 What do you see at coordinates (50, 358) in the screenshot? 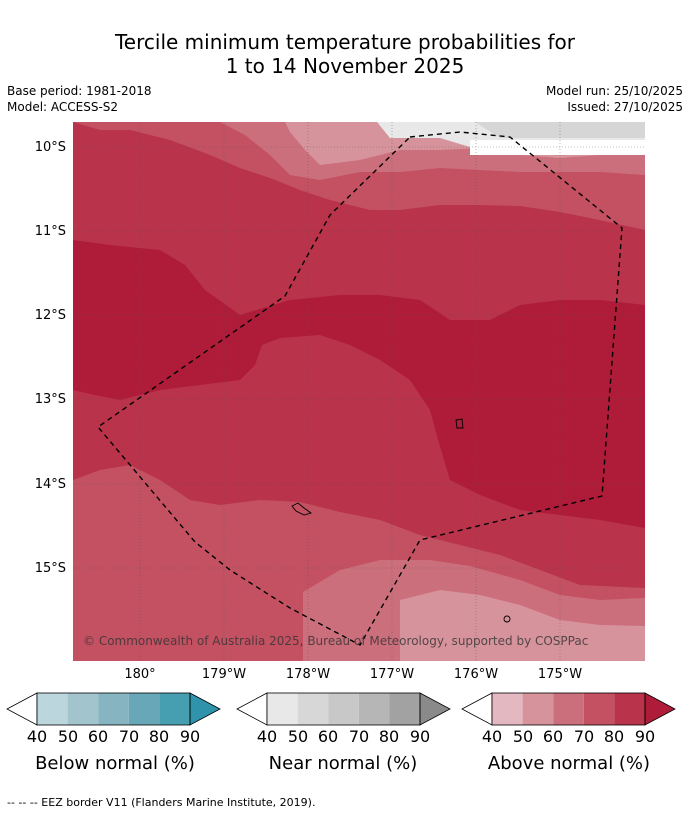
I see `lat-labels: 10°S 11°S 12°S 13°S 14°S 15°S` at bounding box center [50, 358].